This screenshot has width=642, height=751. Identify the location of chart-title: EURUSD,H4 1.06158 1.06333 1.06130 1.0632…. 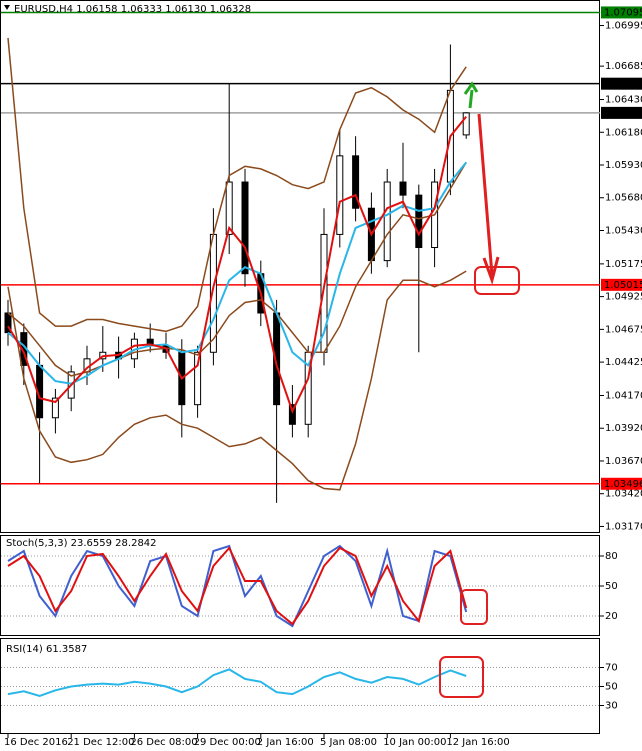
(132, 9).